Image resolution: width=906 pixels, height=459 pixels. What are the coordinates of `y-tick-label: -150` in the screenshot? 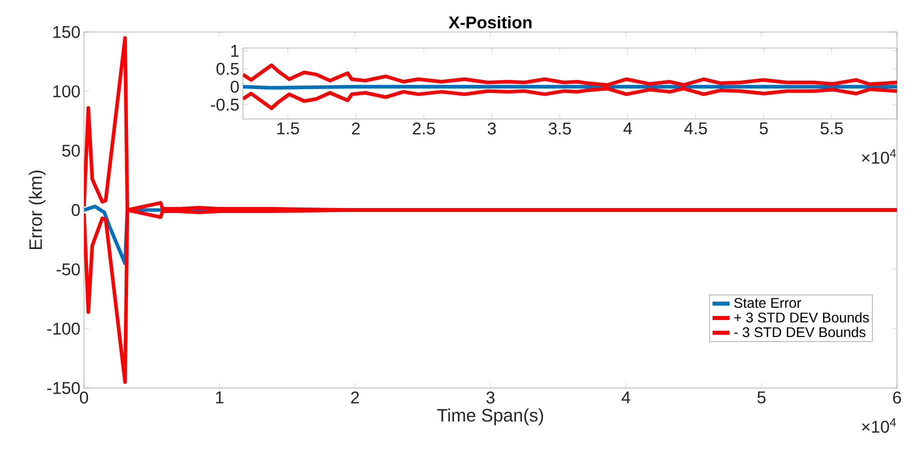 It's located at (63, 388).